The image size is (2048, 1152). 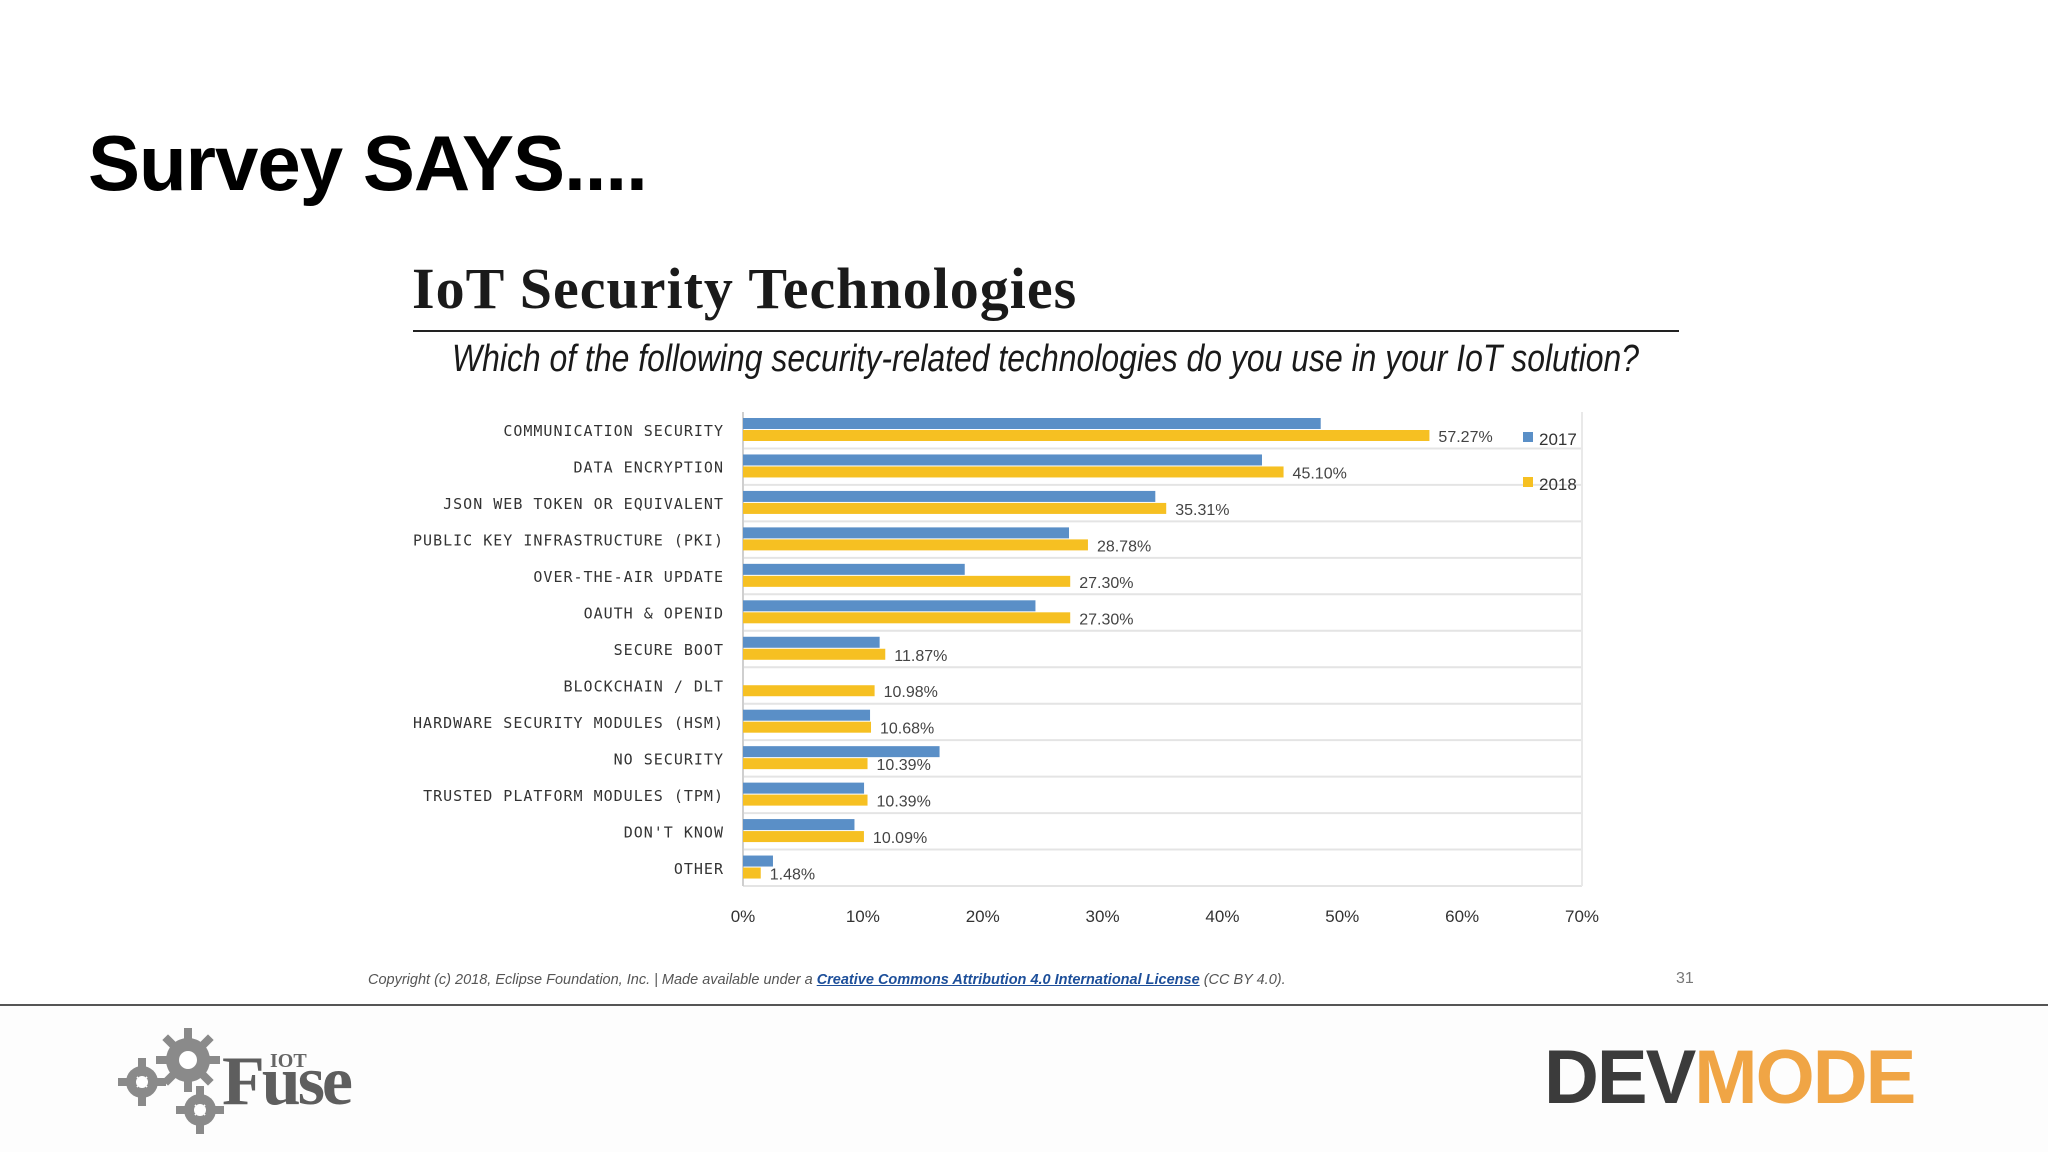 I want to click on x-tick-label: 0%, so click(x=743, y=916).